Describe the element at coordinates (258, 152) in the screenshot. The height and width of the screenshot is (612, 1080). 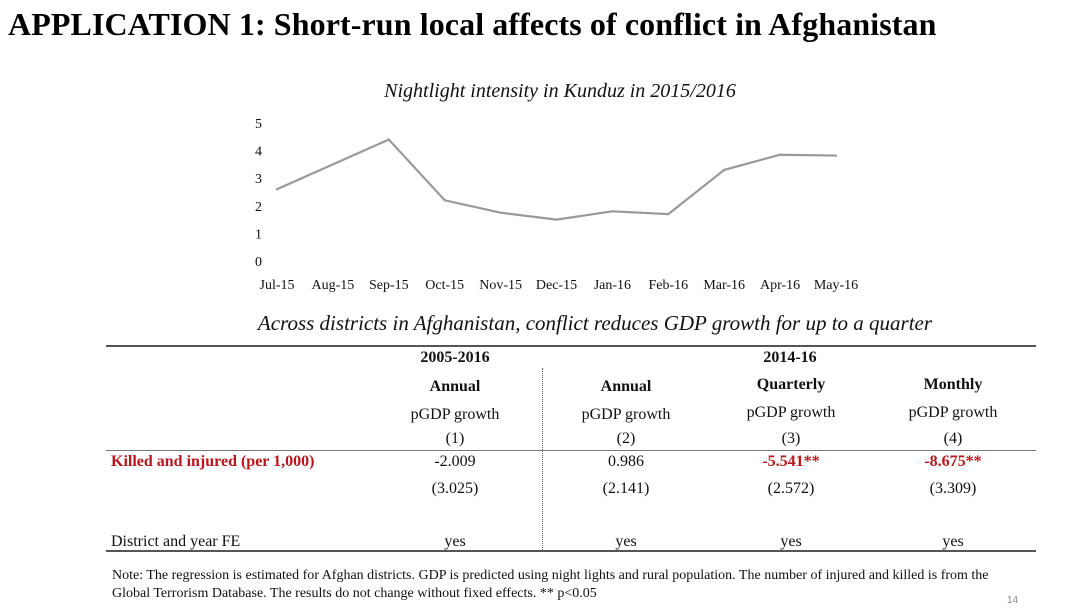
I see `y-tick-label: 4` at that location.